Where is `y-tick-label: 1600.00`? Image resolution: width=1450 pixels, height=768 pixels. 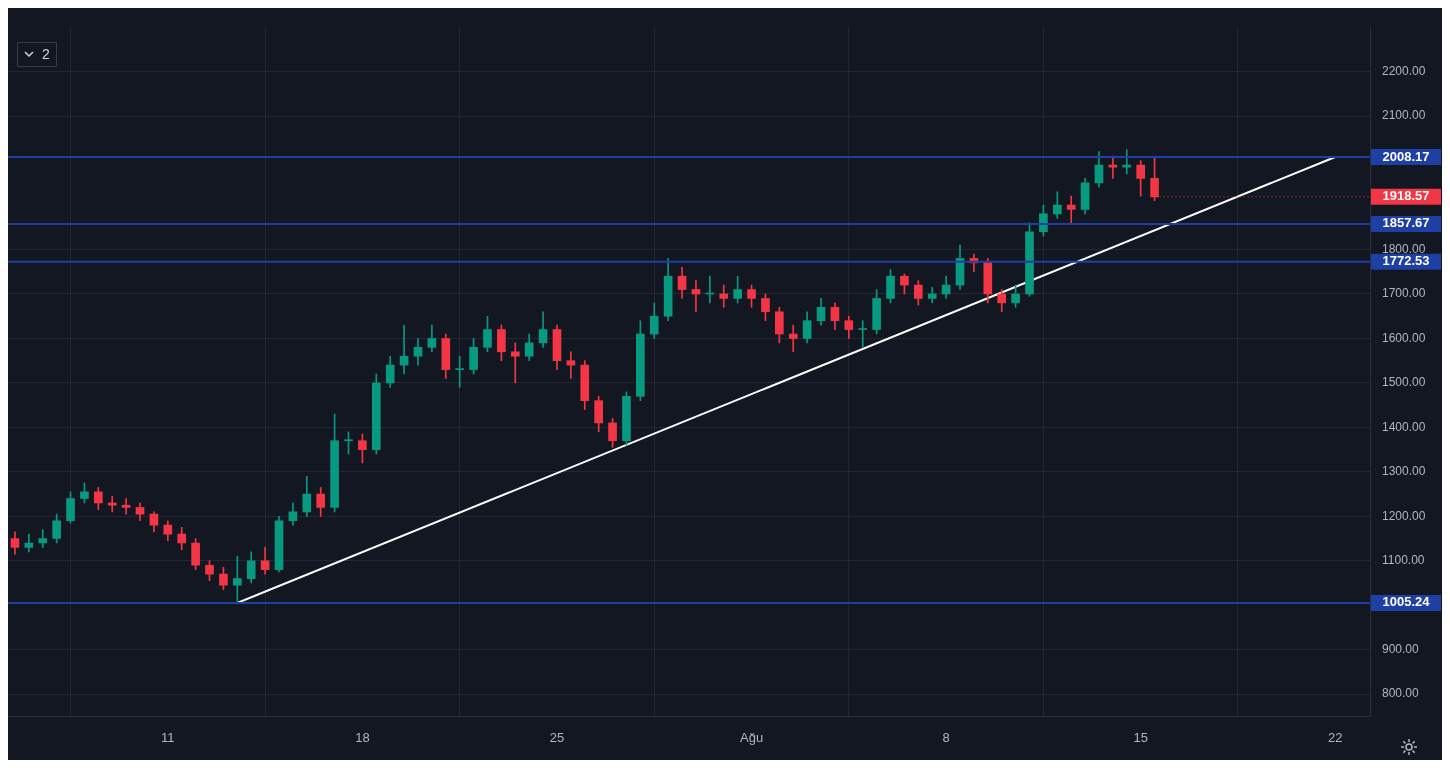
y-tick-label: 1600.00 is located at coordinates (1404, 337).